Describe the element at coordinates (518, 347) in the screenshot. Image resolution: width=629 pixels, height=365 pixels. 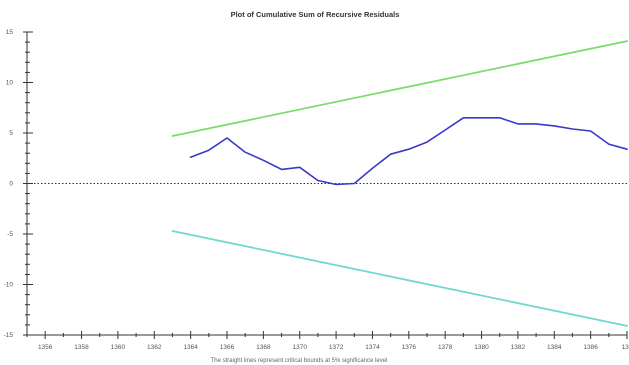
I see `x-tick-label: 1382` at that location.